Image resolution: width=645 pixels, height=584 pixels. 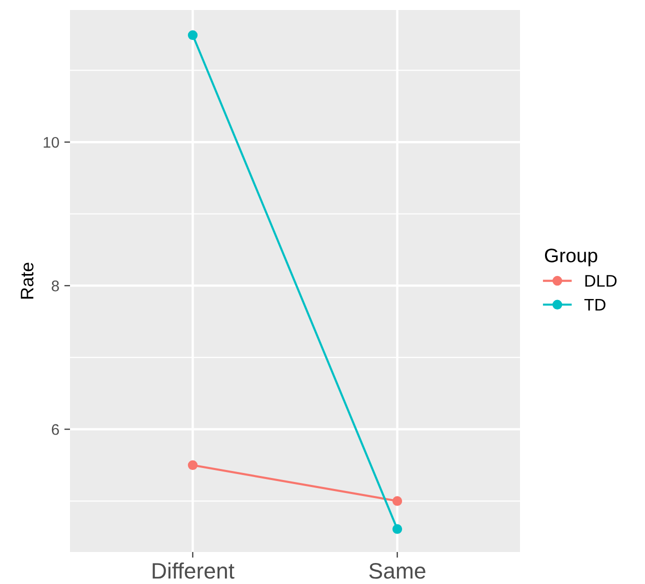 What do you see at coordinates (601, 281) in the screenshot?
I see `legend-label: DLD` at bounding box center [601, 281].